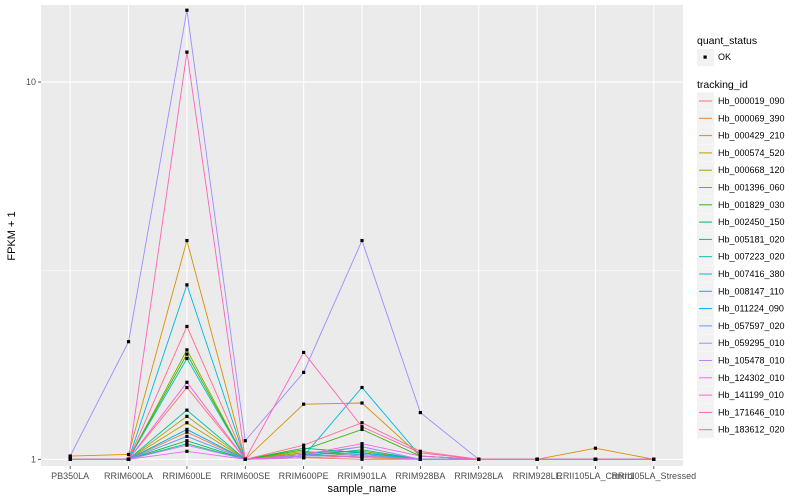 Image resolution: width=800 pixels, height=500 pixels. I want to click on x-tick-label-7: RRIM928LA, so click(478, 476).